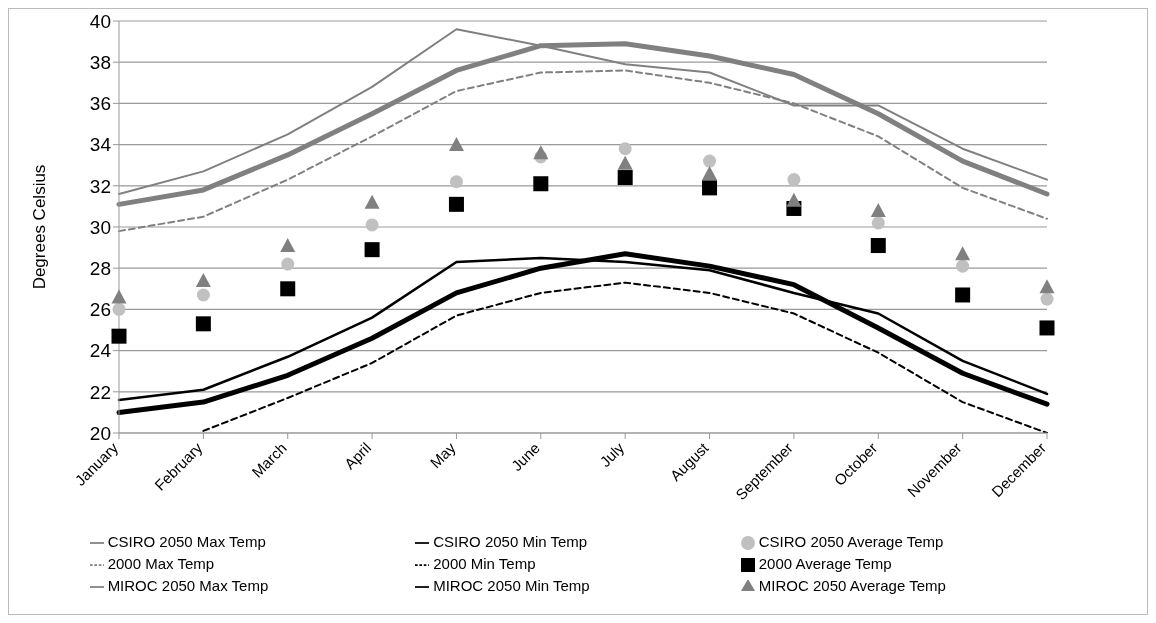  Describe the element at coordinates (100, 186) in the screenshot. I see `y-tick-label: 32` at that location.